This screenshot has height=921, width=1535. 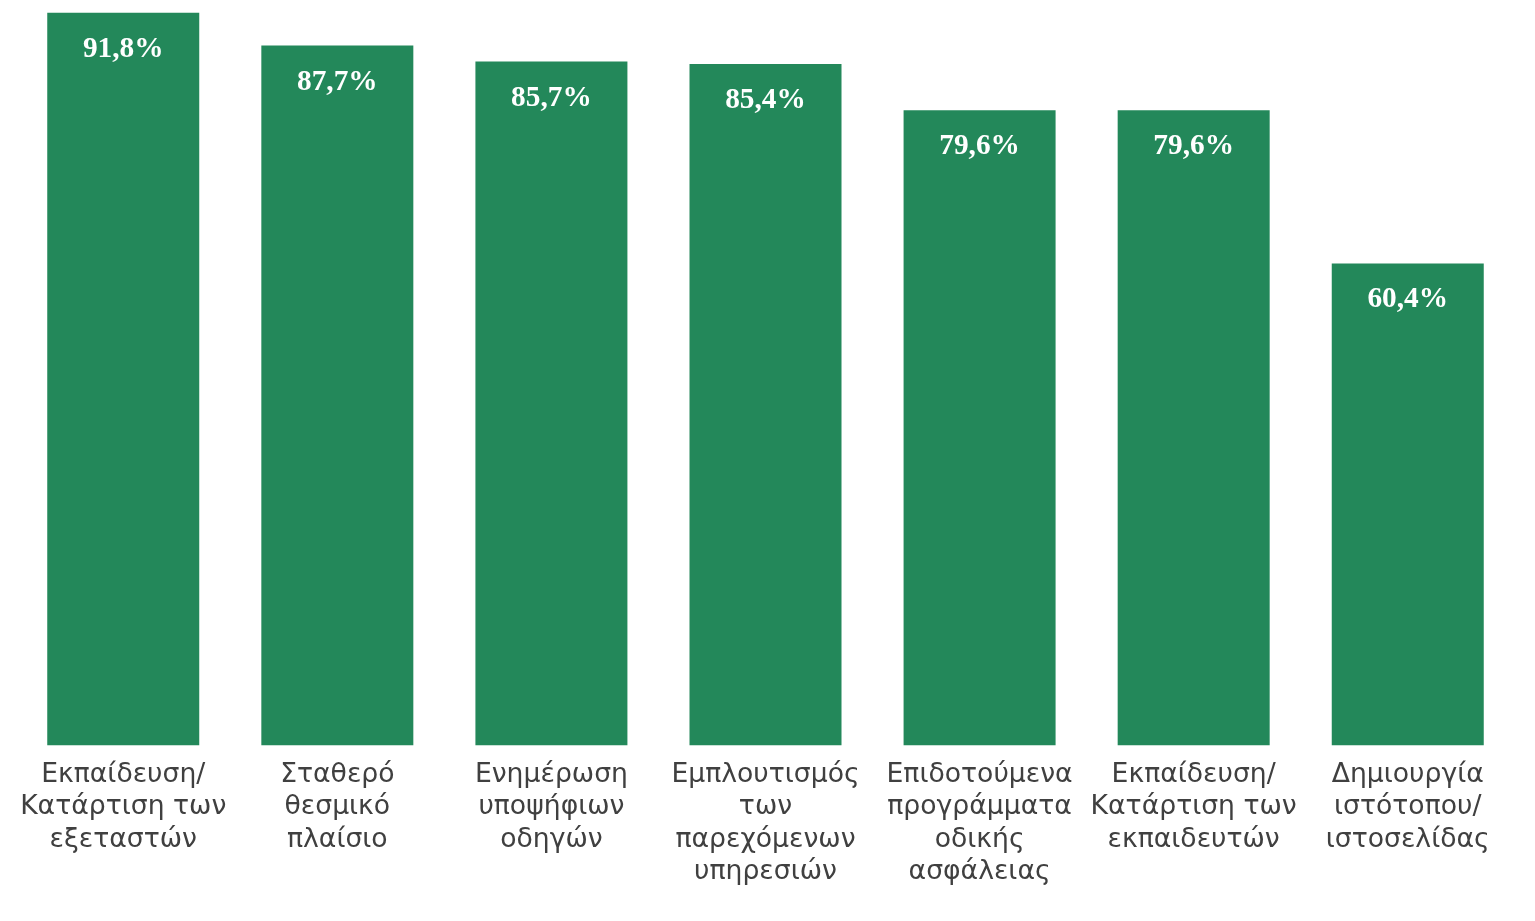 What do you see at coordinates (1193, 804) in the screenshot?
I see `x-tick-label: Εκπαίδευση/ Κατάρτιση των εκπαιδευτών` at bounding box center [1193, 804].